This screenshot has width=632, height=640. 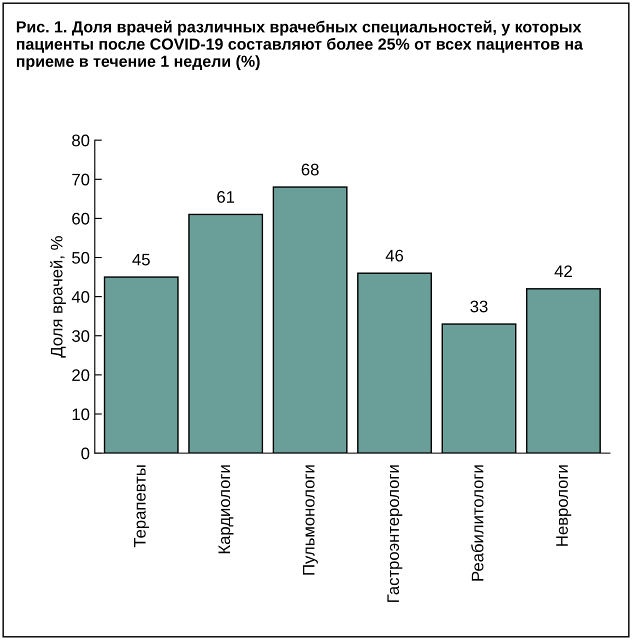 What do you see at coordinates (226, 509) in the screenshot?
I see `x-tick-label: Кардиологи` at bounding box center [226, 509].